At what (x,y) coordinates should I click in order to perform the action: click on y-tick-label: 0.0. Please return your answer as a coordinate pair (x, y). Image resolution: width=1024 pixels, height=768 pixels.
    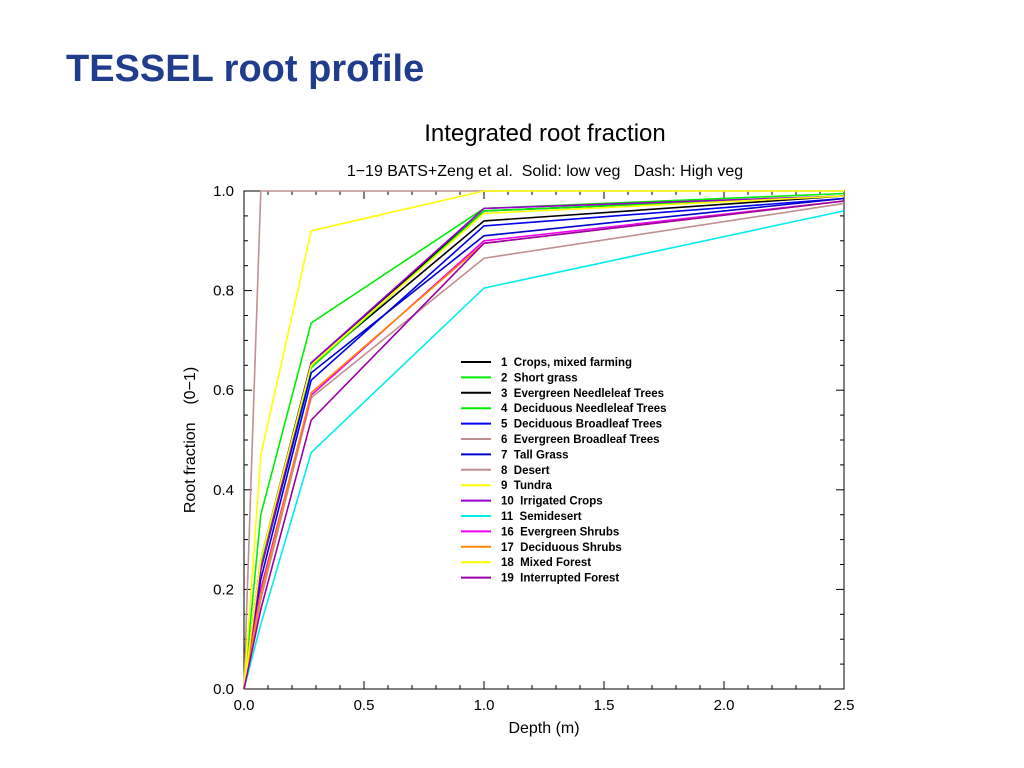
    Looking at the image, I should click on (223, 689).